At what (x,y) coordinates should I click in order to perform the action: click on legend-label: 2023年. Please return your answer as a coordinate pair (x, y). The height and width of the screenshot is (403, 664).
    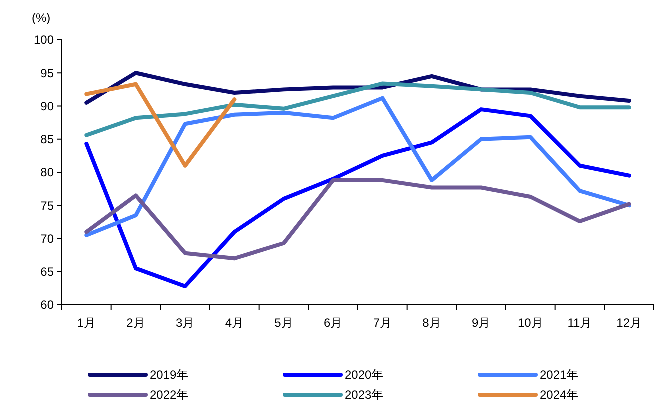
    Looking at the image, I should click on (364, 395).